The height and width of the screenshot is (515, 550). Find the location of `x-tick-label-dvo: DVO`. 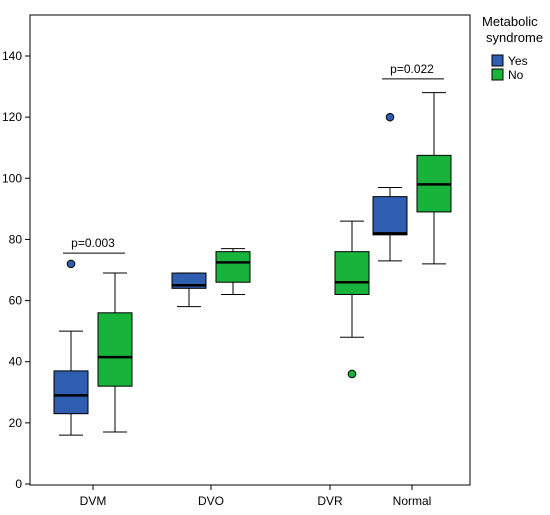

x-tick-label-dvo: DVO is located at coordinates (211, 501).